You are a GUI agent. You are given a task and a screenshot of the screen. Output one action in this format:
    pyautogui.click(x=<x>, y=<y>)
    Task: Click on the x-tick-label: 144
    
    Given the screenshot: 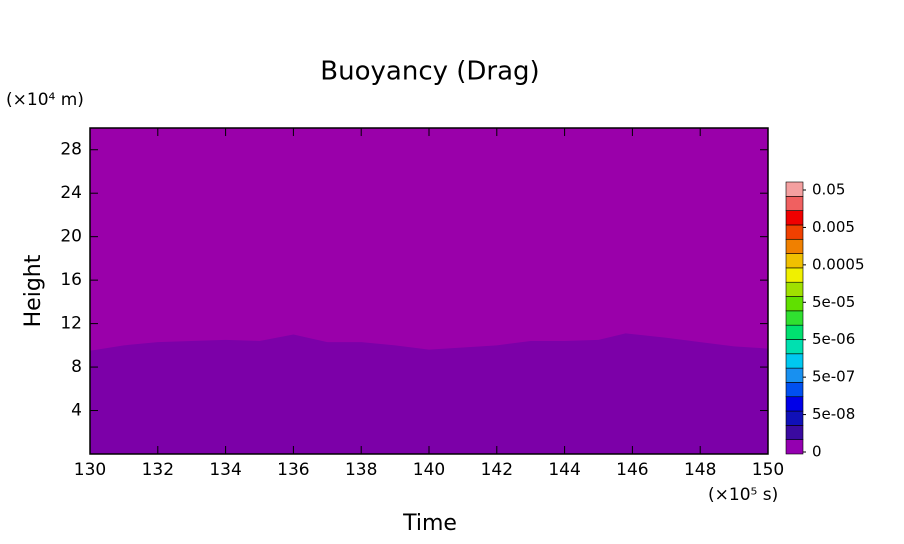 What is the action you would take?
    pyautogui.click(x=564, y=470)
    